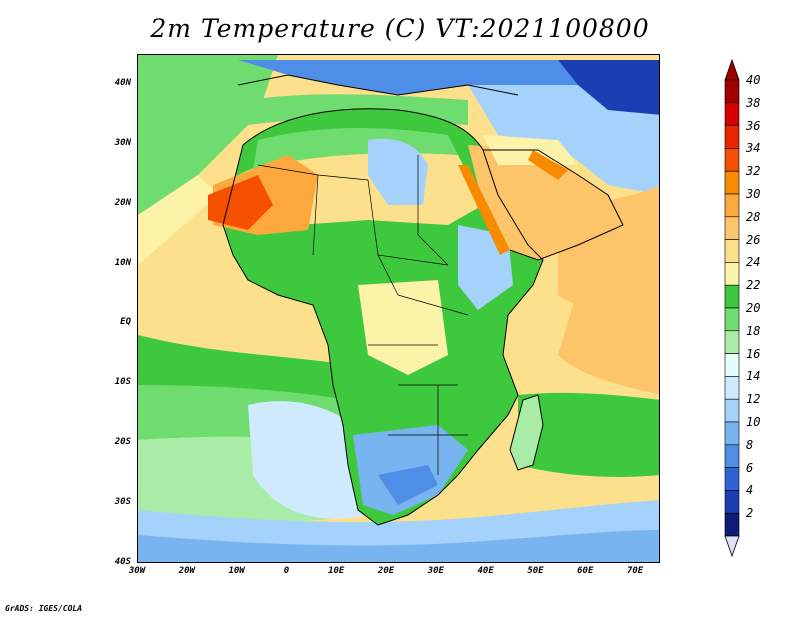 Image resolution: width=800 pixels, height=618 pixels. What do you see at coordinates (122, 382) in the screenshot?
I see `lat-tick-label: 10S` at bounding box center [122, 382].